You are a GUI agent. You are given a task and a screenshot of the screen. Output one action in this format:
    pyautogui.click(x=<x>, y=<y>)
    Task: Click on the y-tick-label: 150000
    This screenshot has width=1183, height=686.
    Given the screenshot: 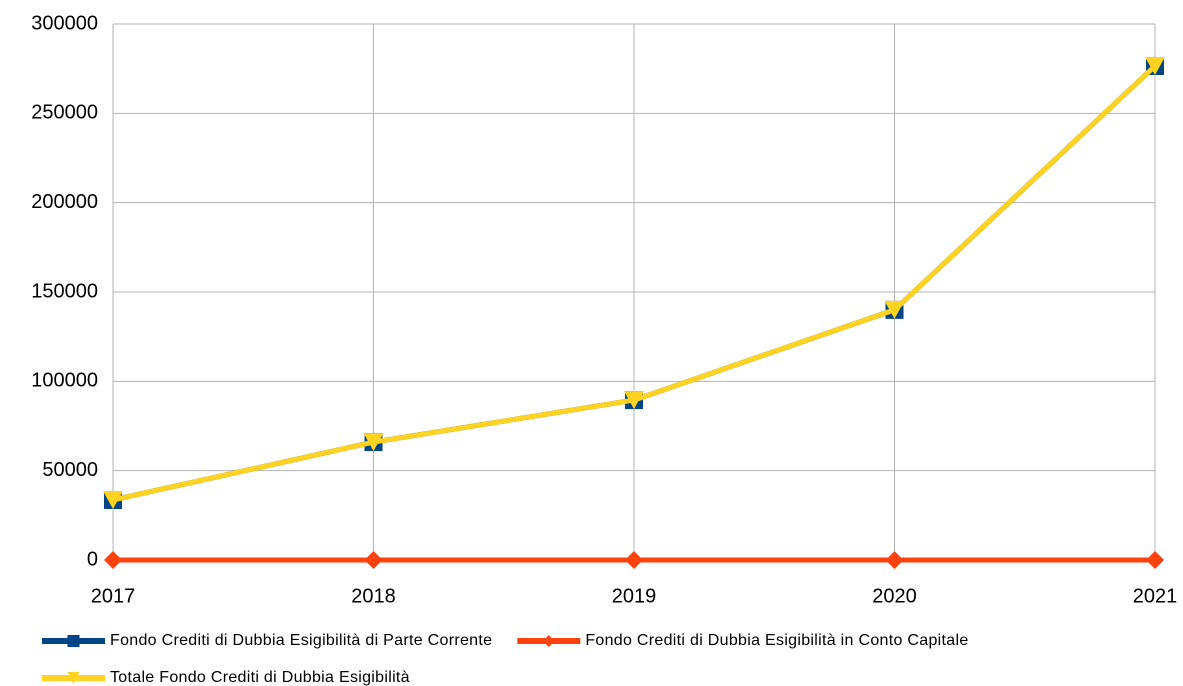 What is the action you would take?
    pyautogui.click(x=64, y=291)
    